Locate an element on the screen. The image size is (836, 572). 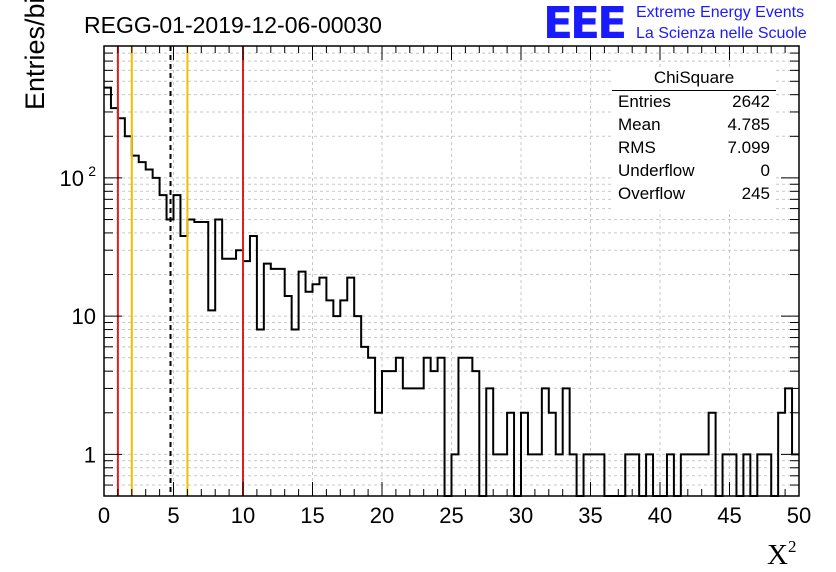
x-tick-label: 20 is located at coordinates (382, 515).